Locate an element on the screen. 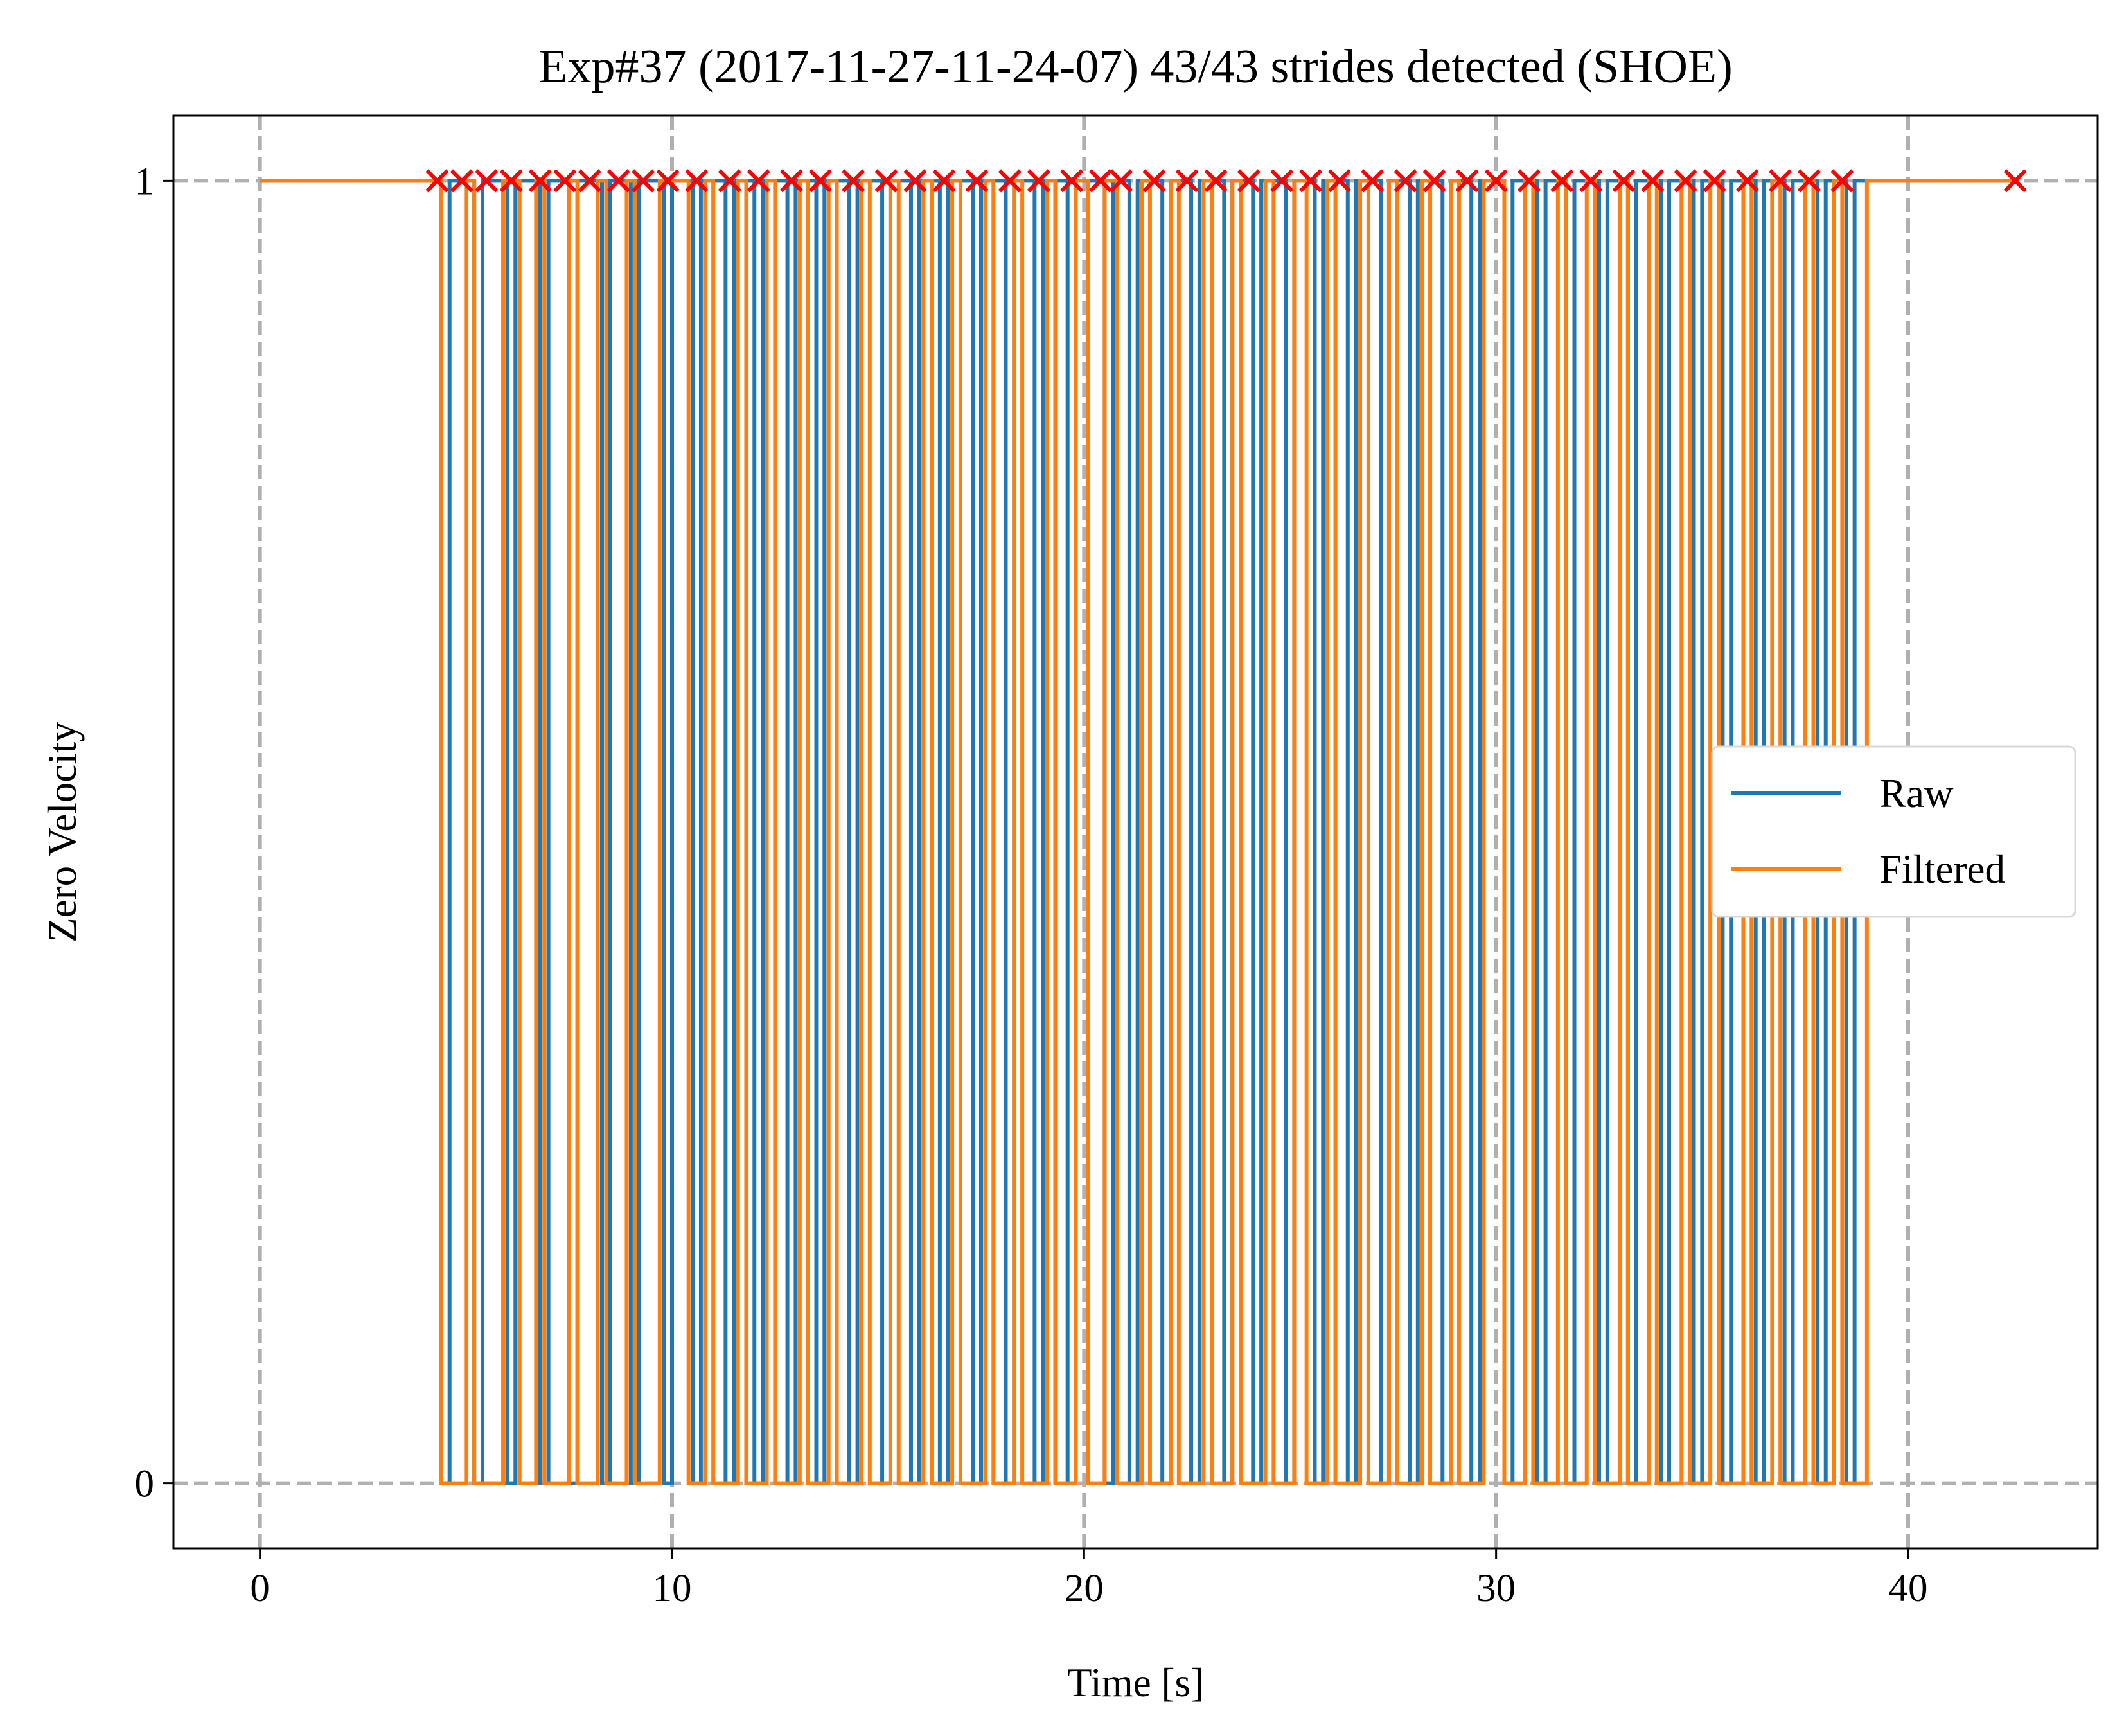  y-tick-label: 1 is located at coordinates (145, 181).